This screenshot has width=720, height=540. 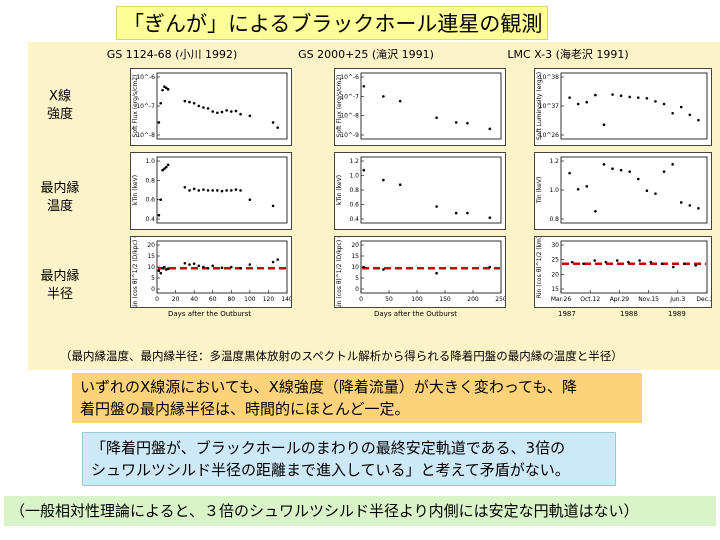 What do you see at coordinates (629, 314) in the screenshot?
I see `year-label-1988: 1988` at bounding box center [629, 314].